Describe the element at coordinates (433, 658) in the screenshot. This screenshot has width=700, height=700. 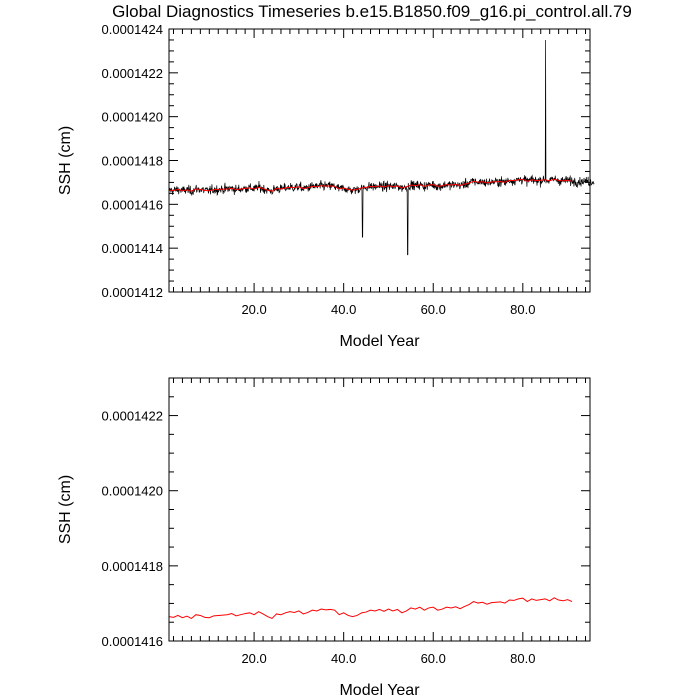
I see `bottom-xtick-label: 60.0` at that location.